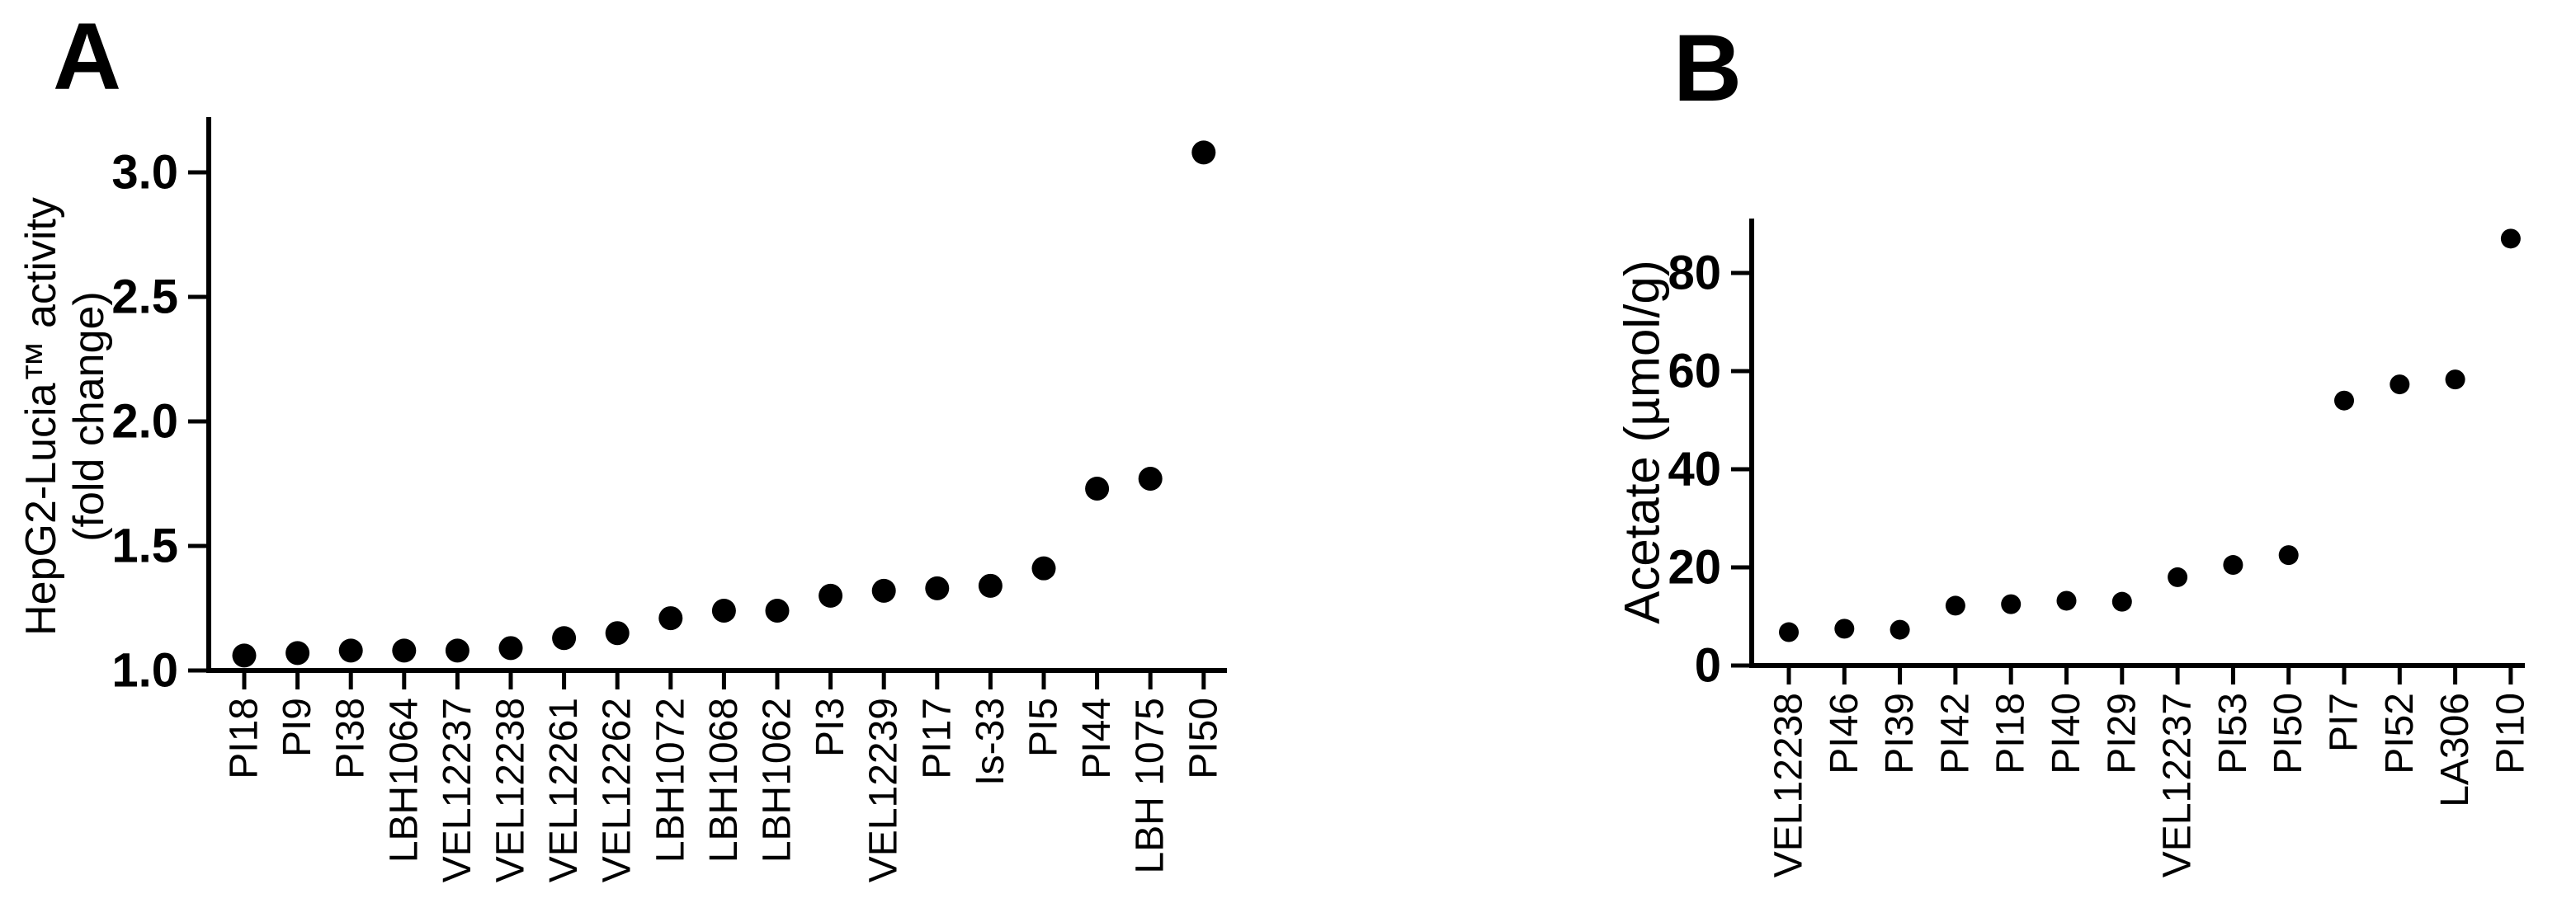 The image size is (2576, 922). Describe the element at coordinates (937, 738) in the screenshot. I see `x-category-label: PI17` at that location.